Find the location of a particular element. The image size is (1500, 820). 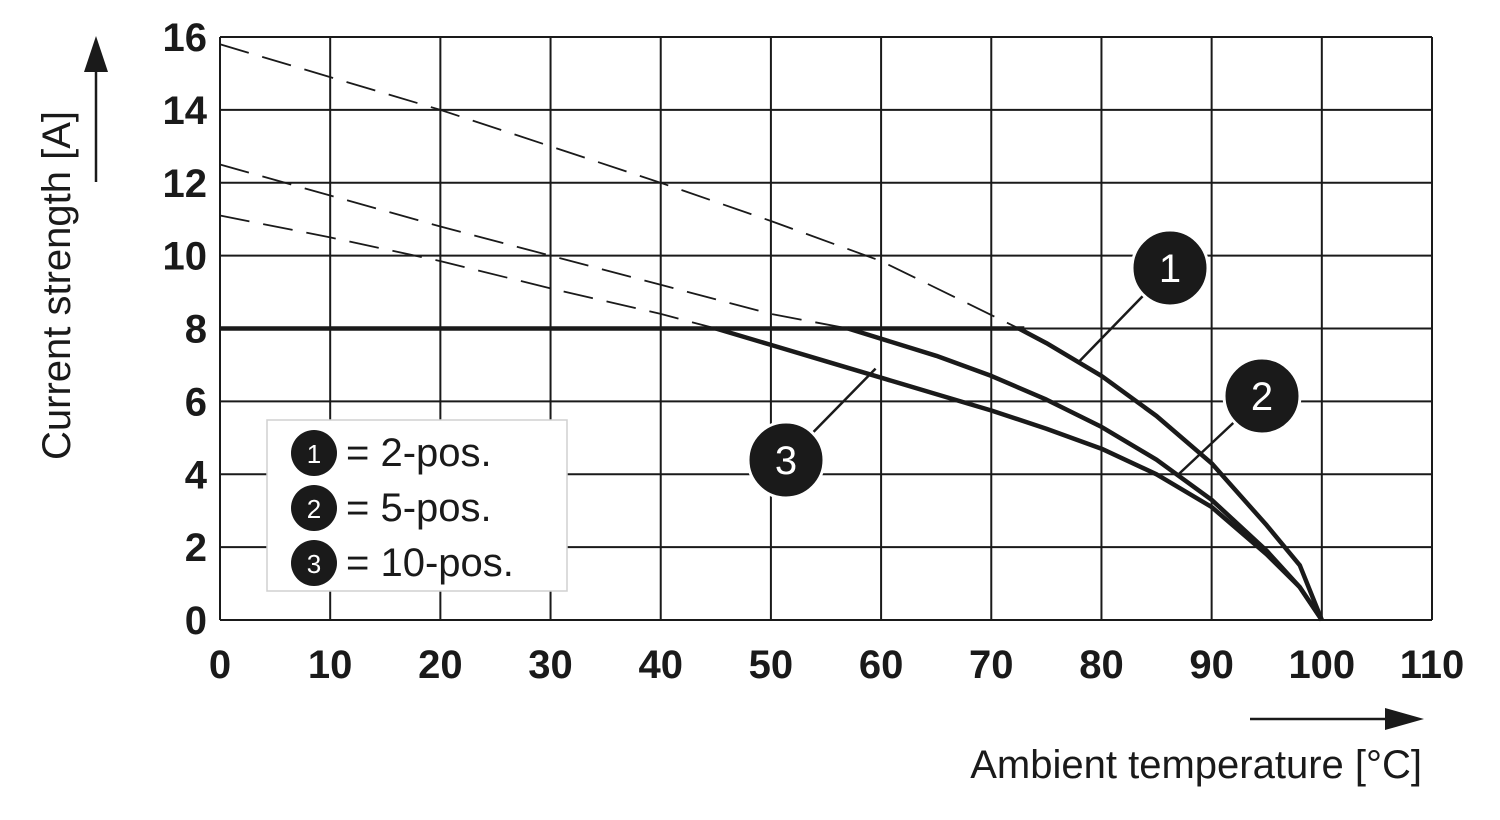

series-3-extrapolation is located at coordinates (468, 272).